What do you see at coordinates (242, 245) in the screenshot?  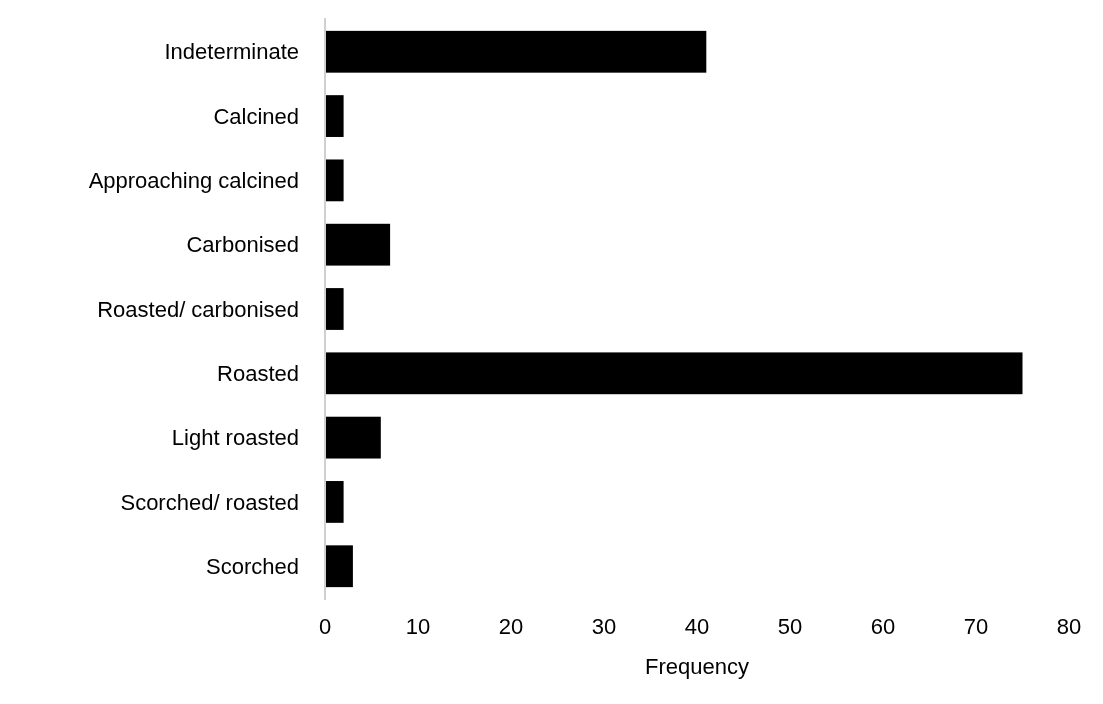 I see `y-tick-label: Carbonised` at bounding box center [242, 245].